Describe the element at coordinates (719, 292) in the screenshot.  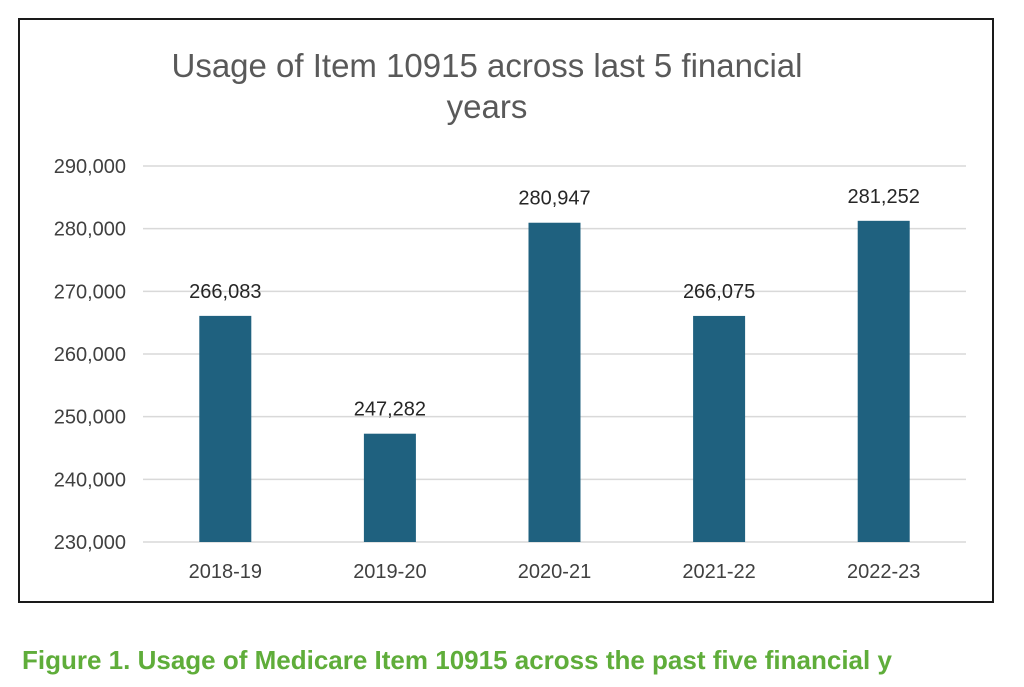
I see `data-label: 266,075` at that location.